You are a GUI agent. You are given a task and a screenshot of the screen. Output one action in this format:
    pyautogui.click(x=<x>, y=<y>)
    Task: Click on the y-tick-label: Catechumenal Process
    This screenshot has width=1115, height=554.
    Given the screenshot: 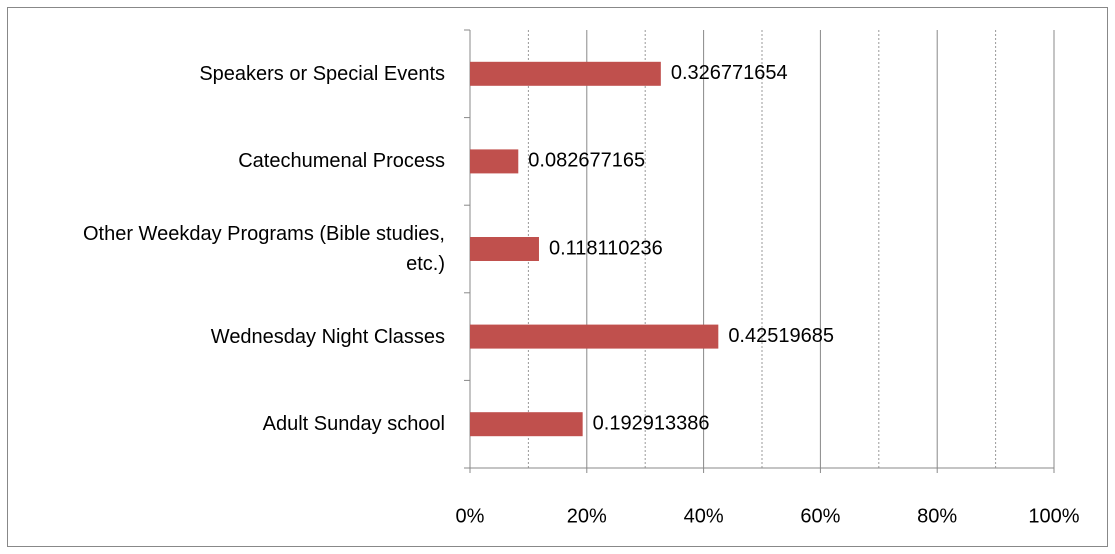 What is the action you would take?
    pyautogui.click(x=341, y=161)
    